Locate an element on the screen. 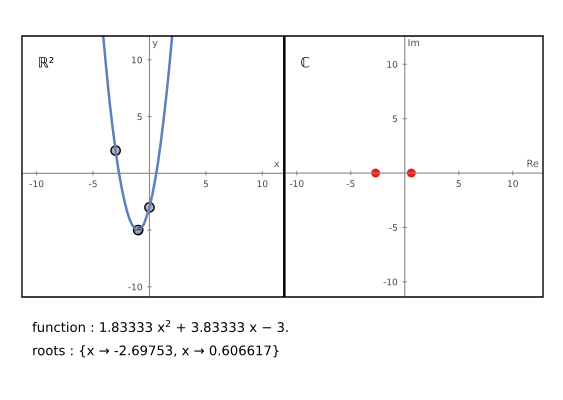  y-axis-title: y is located at coordinates (155, 44).